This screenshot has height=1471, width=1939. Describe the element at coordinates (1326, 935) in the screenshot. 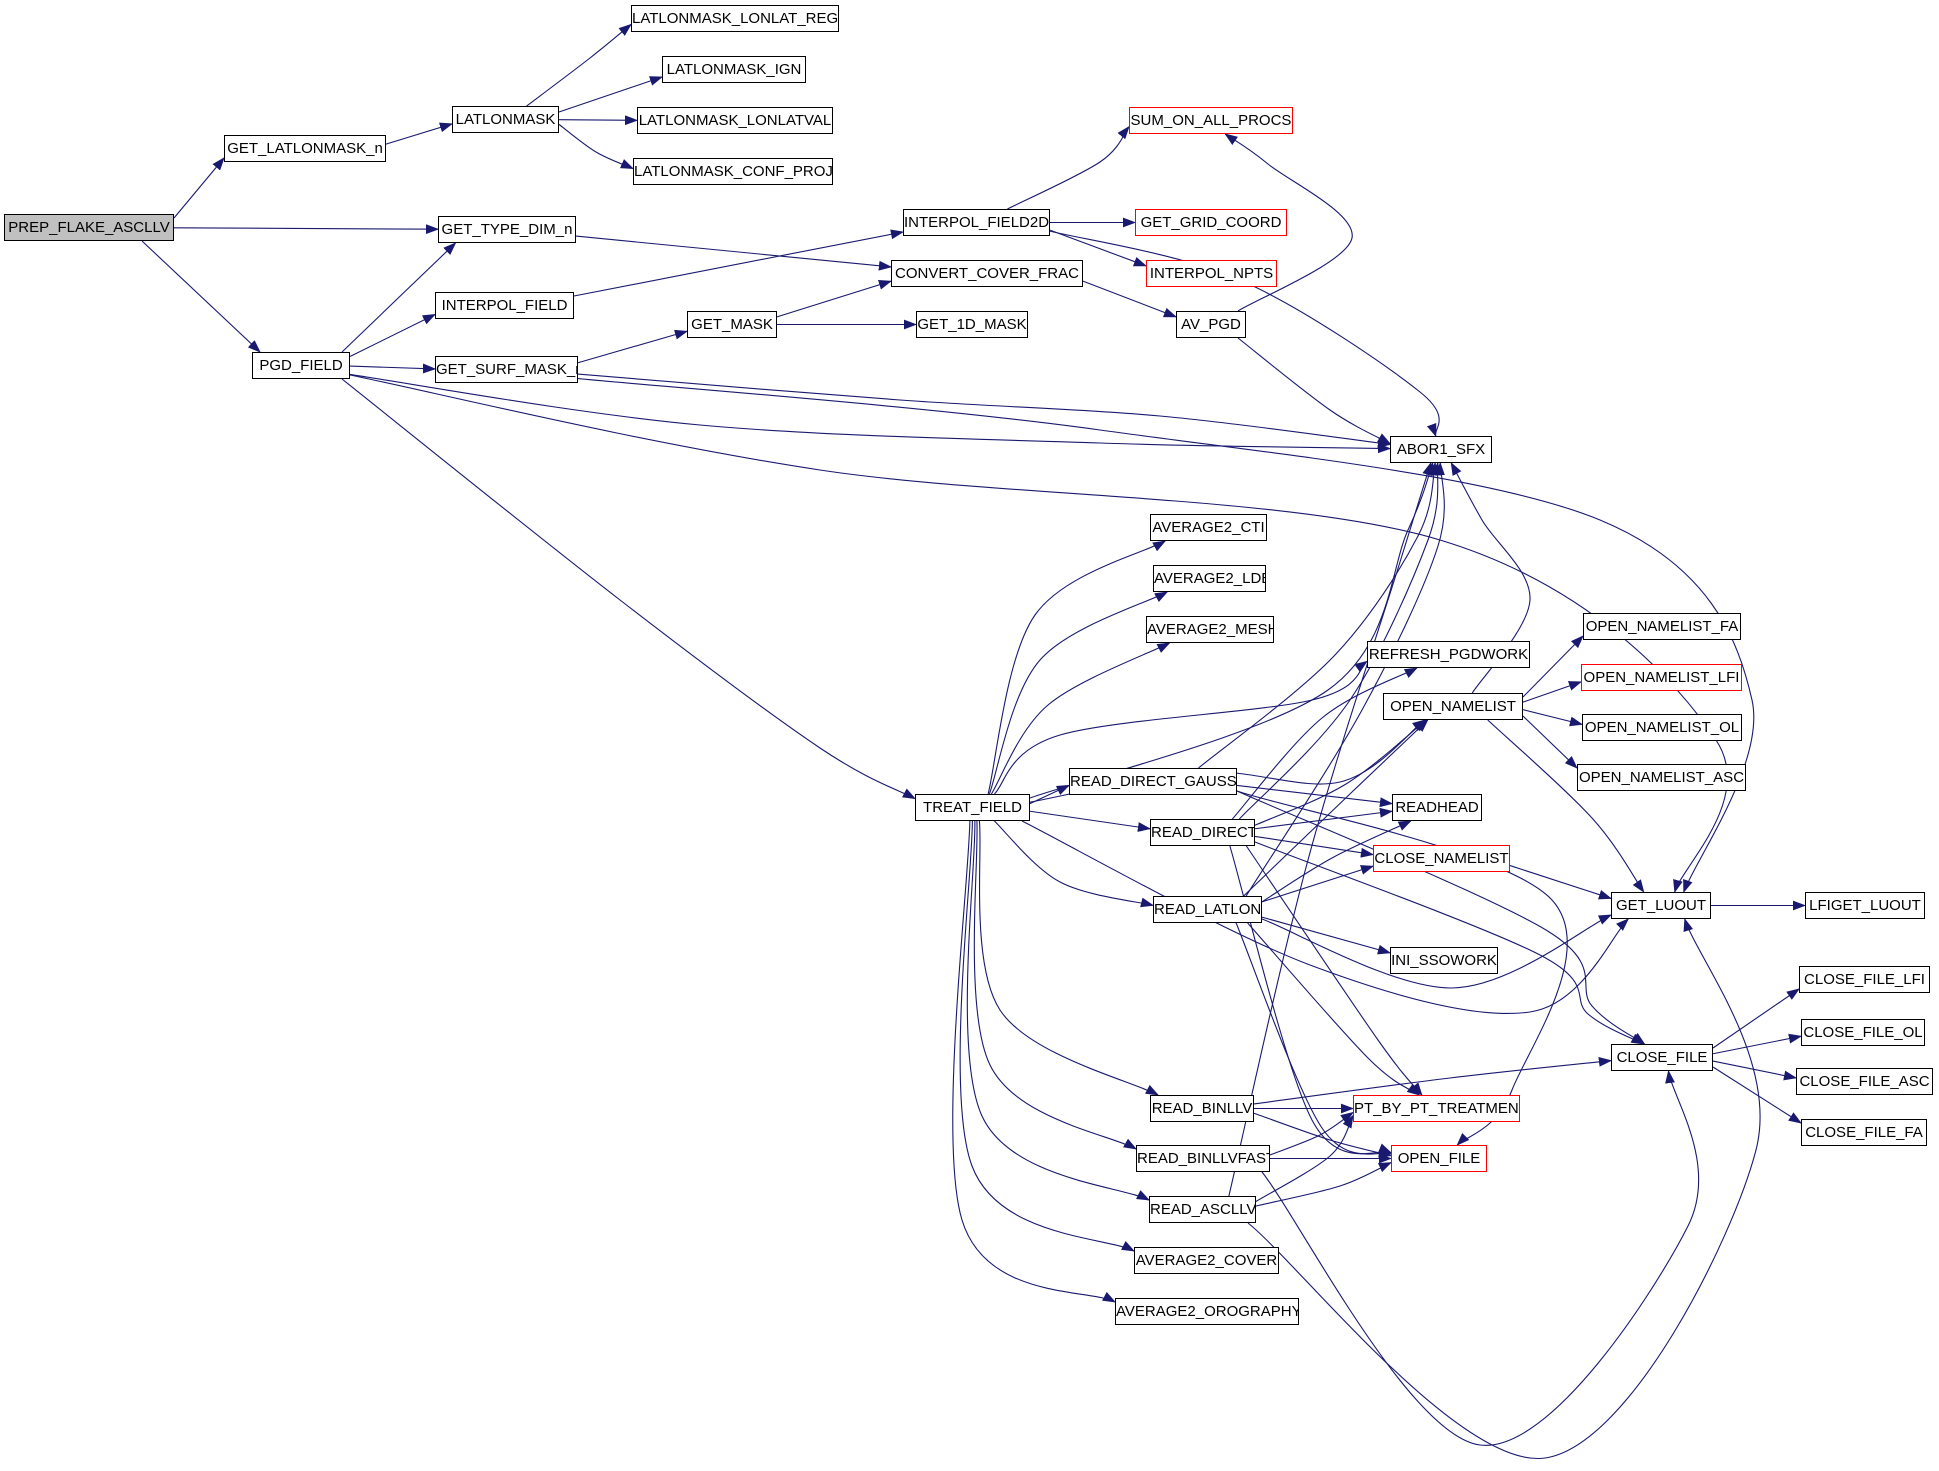

I see `call-edge-read_latlon-to-ini_ssowork` at that location.